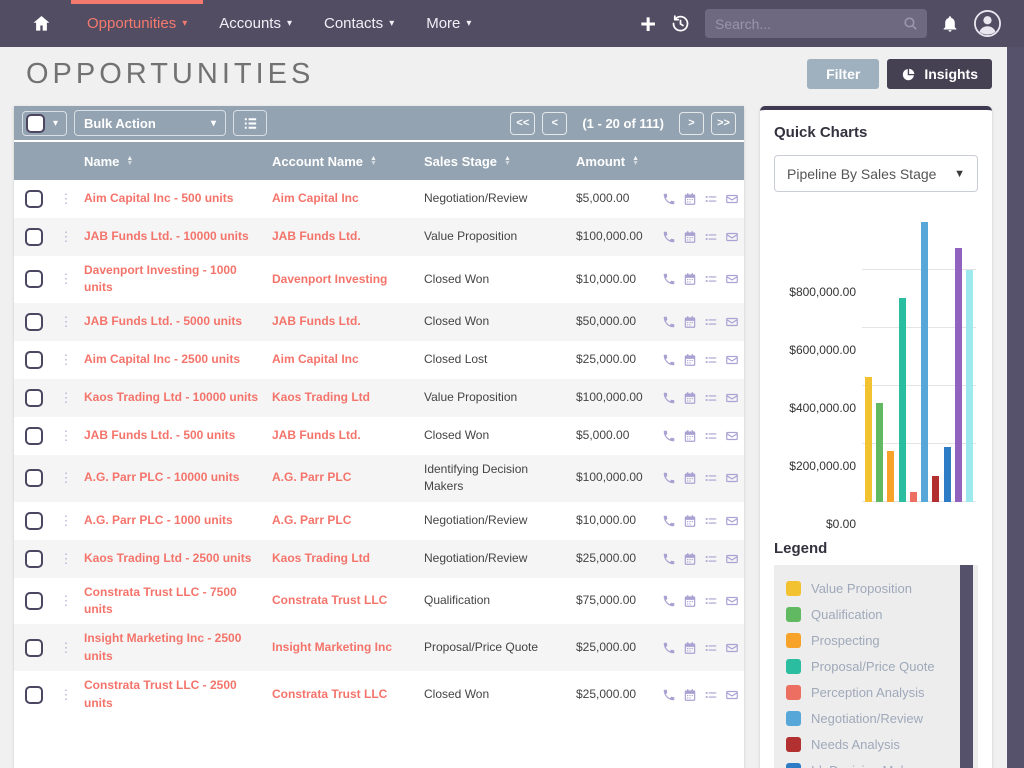  I want to click on legend-item: Id. Decision Makers, so click(881, 762).